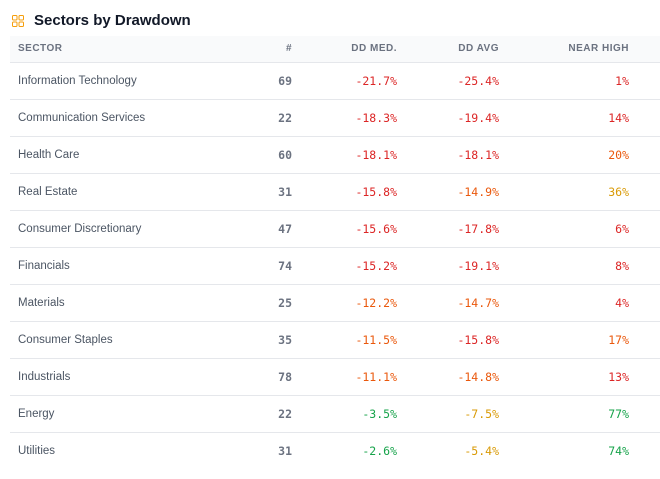 This screenshot has height=479, width=660. What do you see at coordinates (564, 49) in the screenshot?
I see `column-header-near-high: NEAR HIGH` at bounding box center [564, 49].